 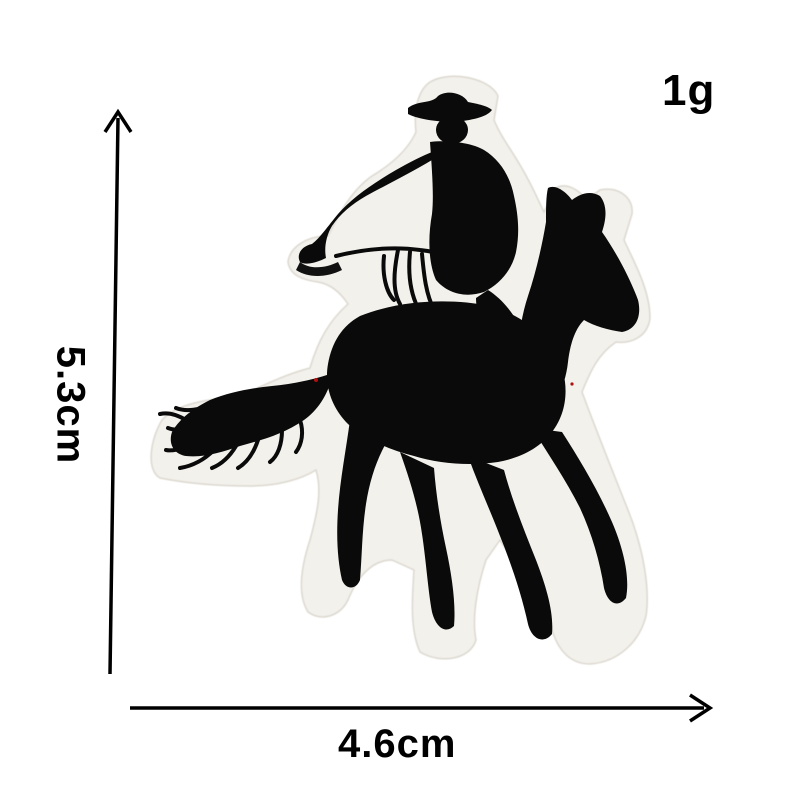 I want to click on width-label: 4.6cm, so click(x=397, y=744).